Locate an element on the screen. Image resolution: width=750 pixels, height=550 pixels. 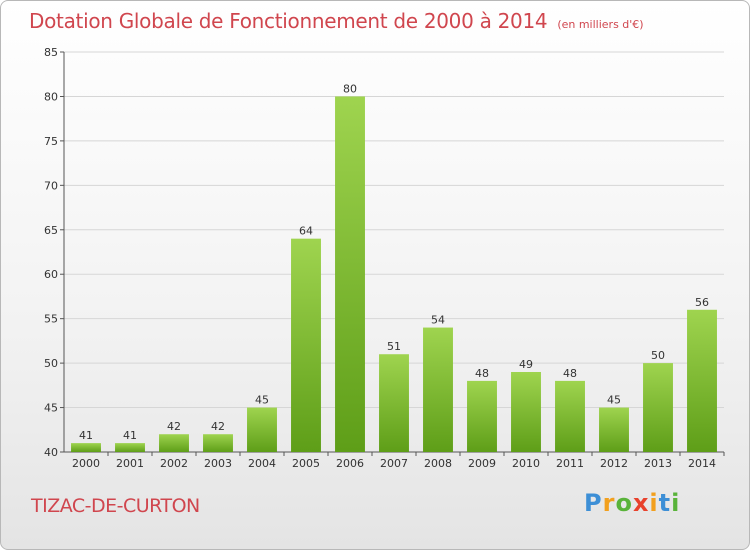
proxiti-logo: Proxiti is located at coordinates (632, 503).